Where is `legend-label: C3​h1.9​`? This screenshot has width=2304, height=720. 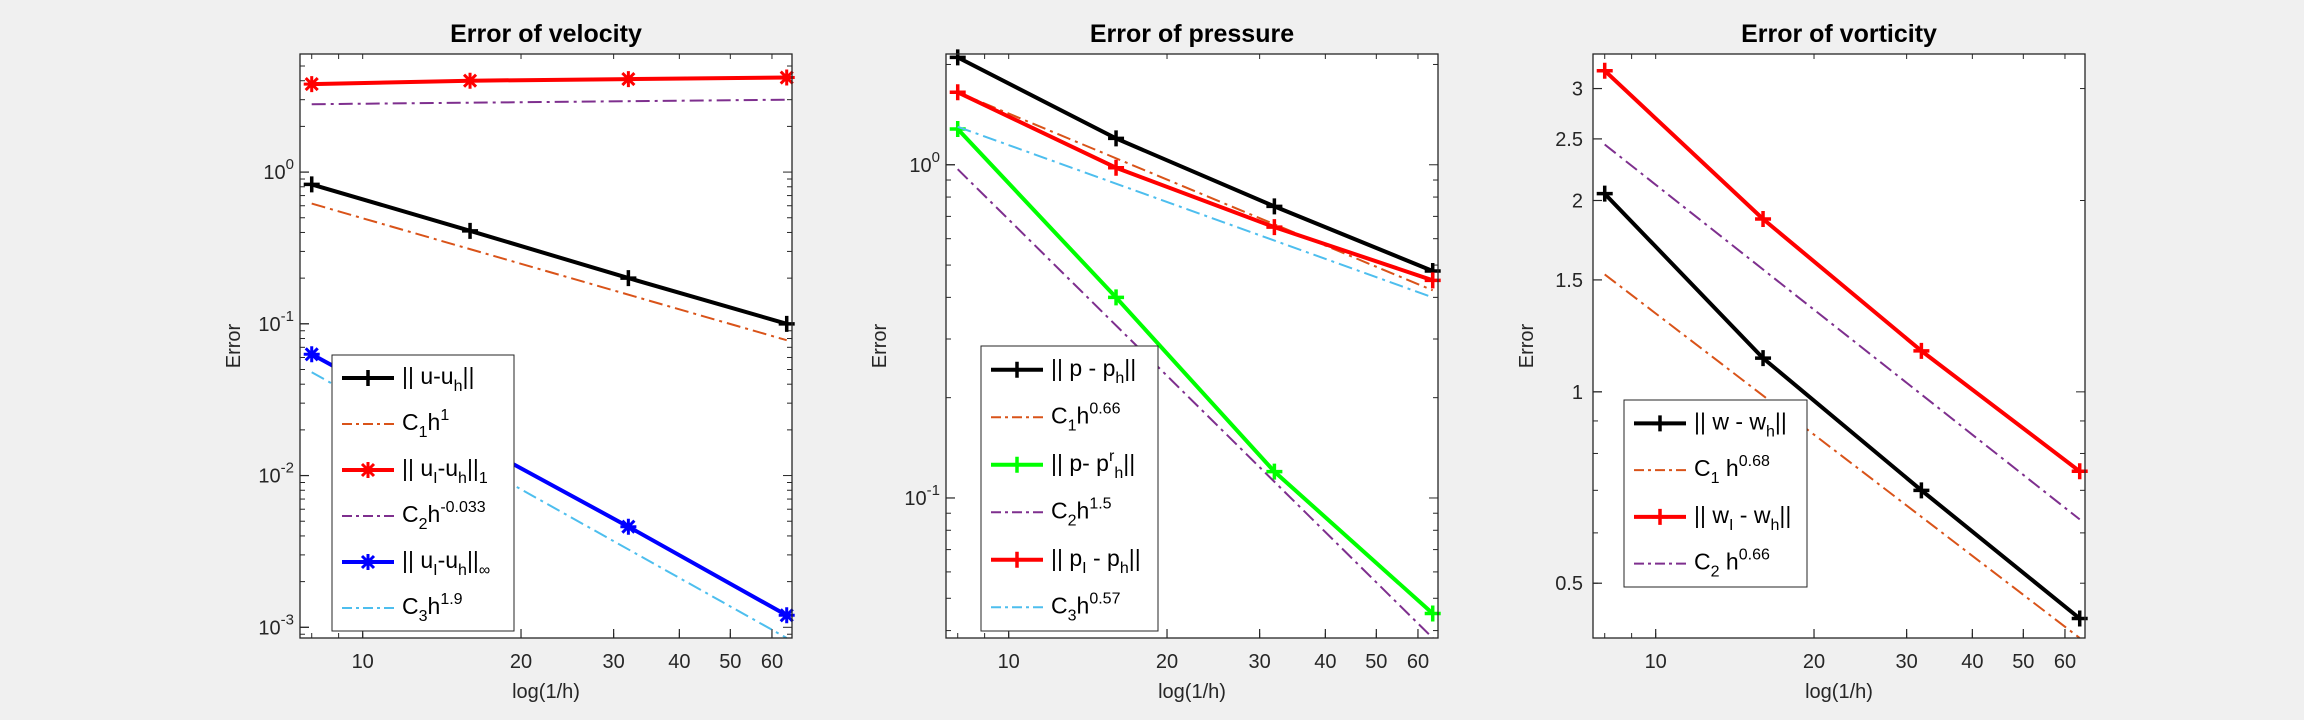 legend-label: C3​h1.9​ is located at coordinates (432, 608).